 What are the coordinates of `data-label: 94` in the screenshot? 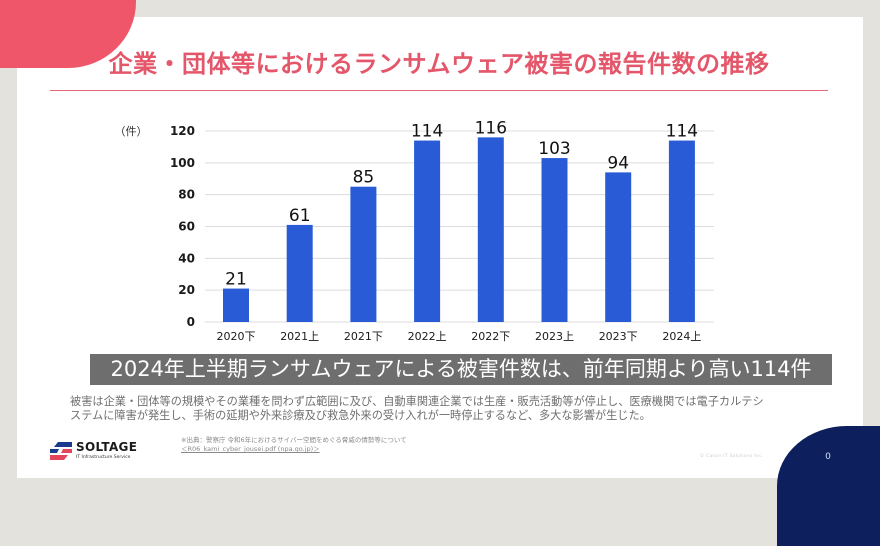 It's located at (618, 163).